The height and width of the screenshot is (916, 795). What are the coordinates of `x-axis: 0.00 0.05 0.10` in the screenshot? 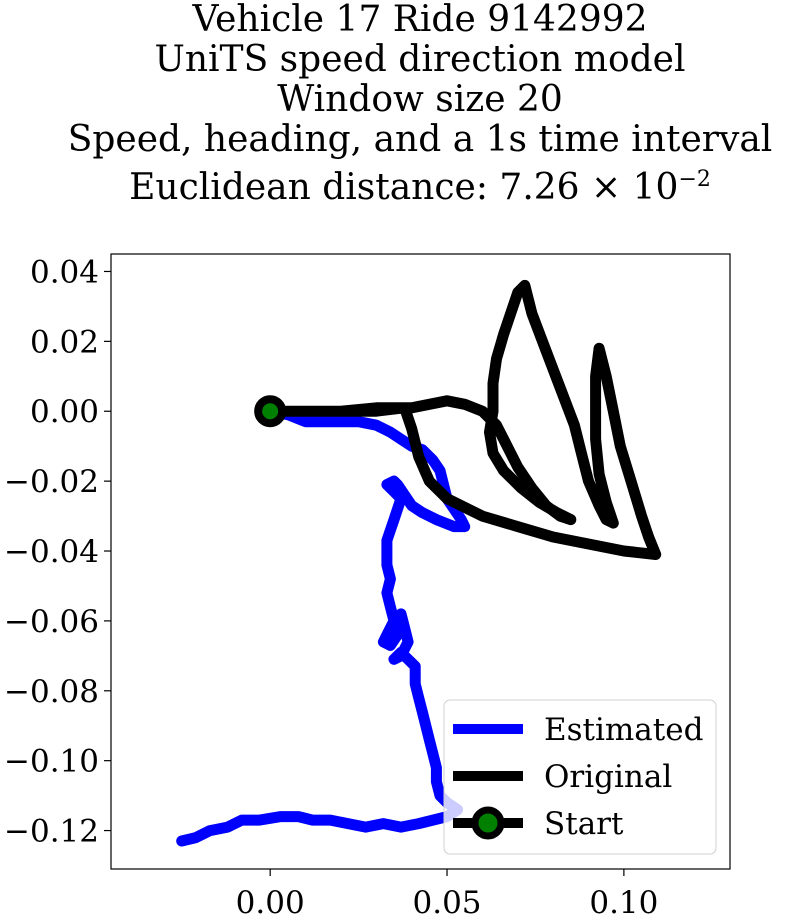 It's located at (447, 892).